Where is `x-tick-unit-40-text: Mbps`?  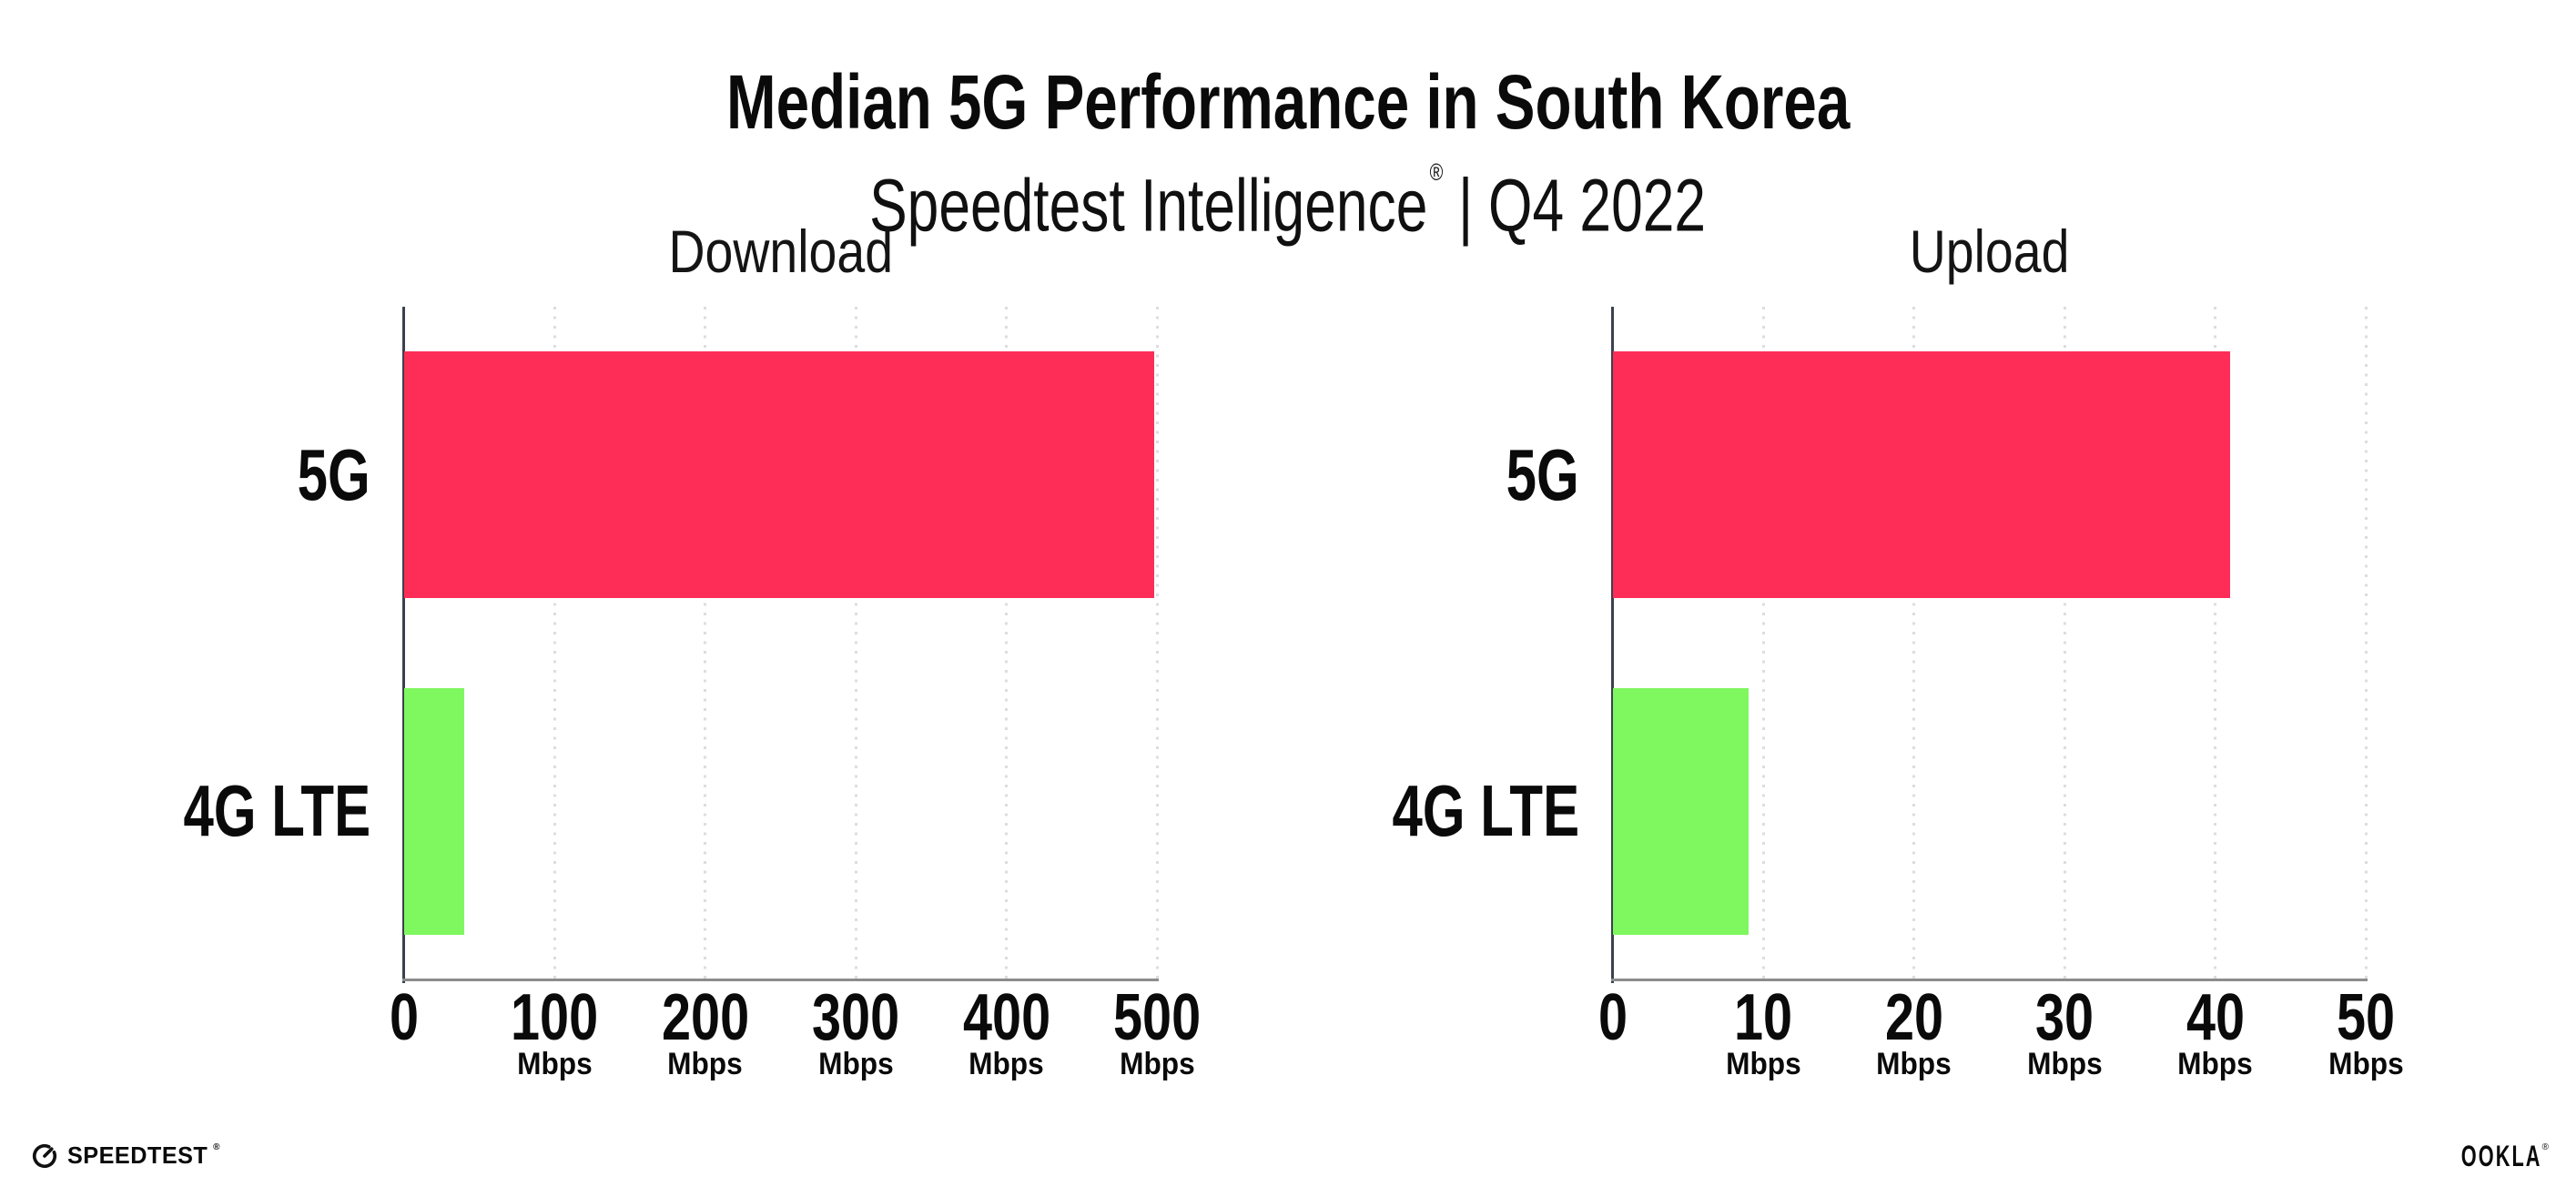 x-tick-unit-40-text: Mbps is located at coordinates (2215, 1064).